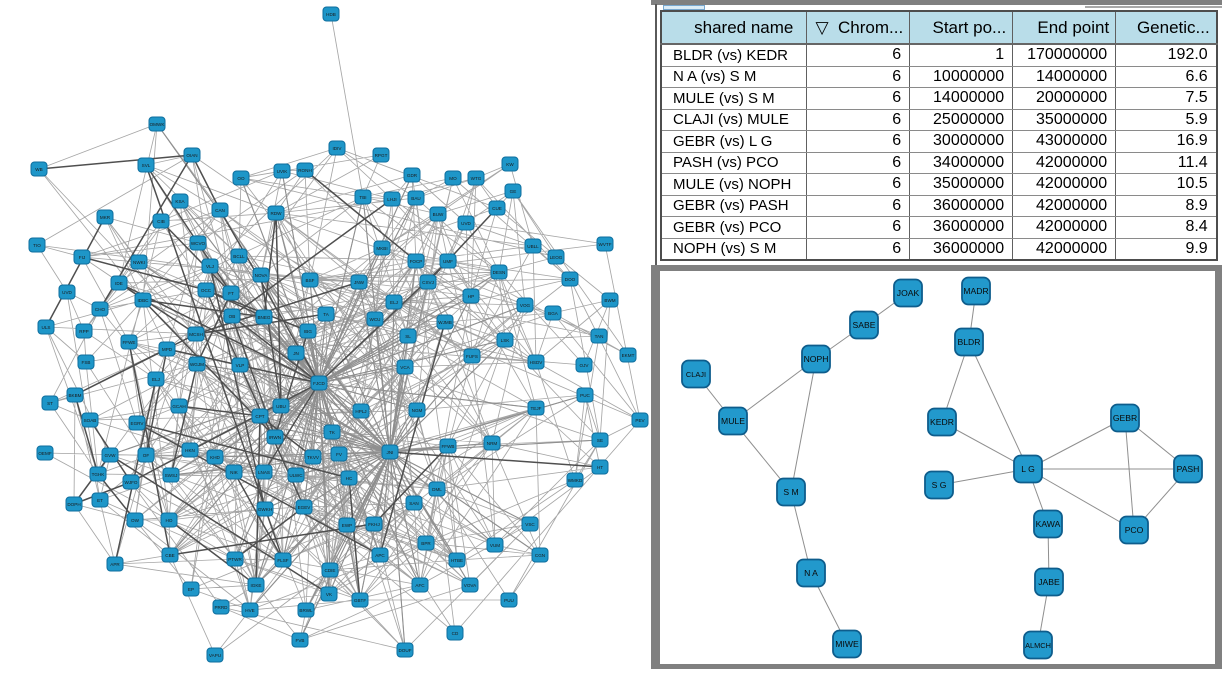  I want to click on svg-text: RONH, so click(305, 170).